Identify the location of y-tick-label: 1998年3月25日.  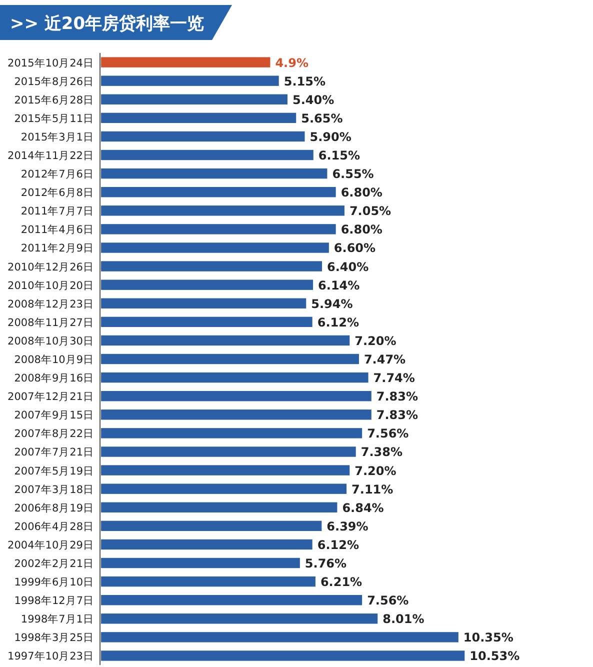
(54, 638).